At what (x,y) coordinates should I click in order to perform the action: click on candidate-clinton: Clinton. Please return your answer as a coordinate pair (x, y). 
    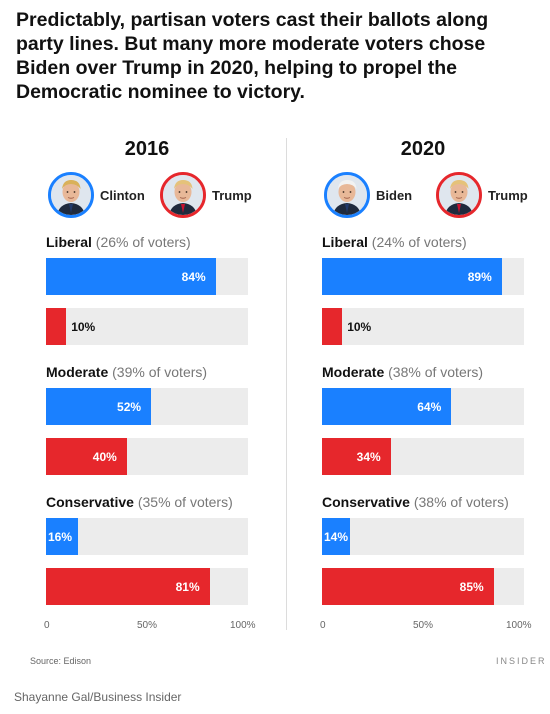
    Looking at the image, I should click on (96, 195).